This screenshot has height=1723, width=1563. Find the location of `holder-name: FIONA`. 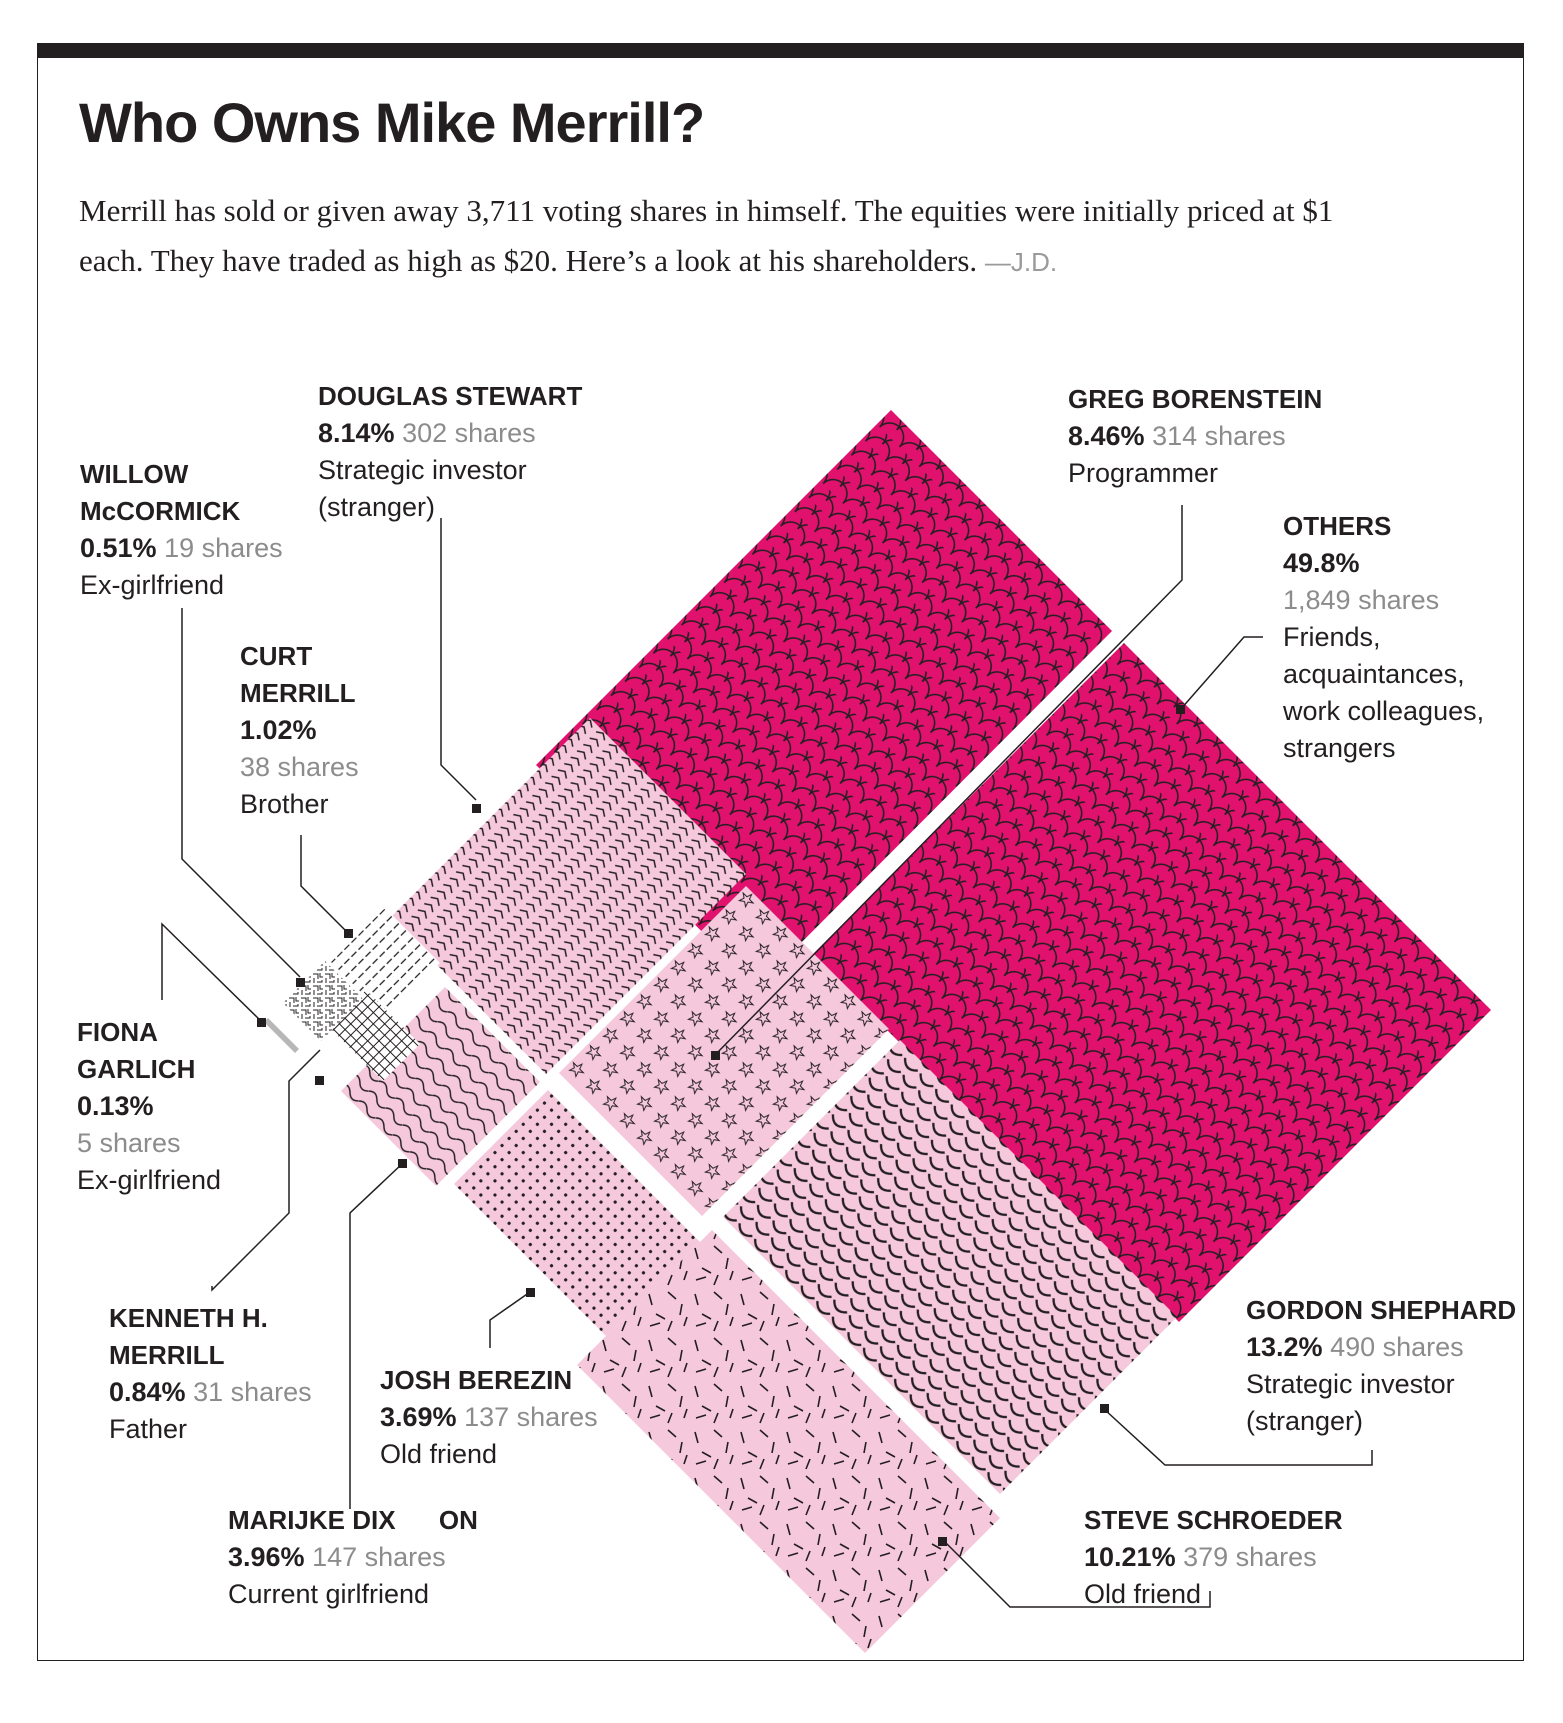

holder-name: FIONA is located at coordinates (117, 1032).